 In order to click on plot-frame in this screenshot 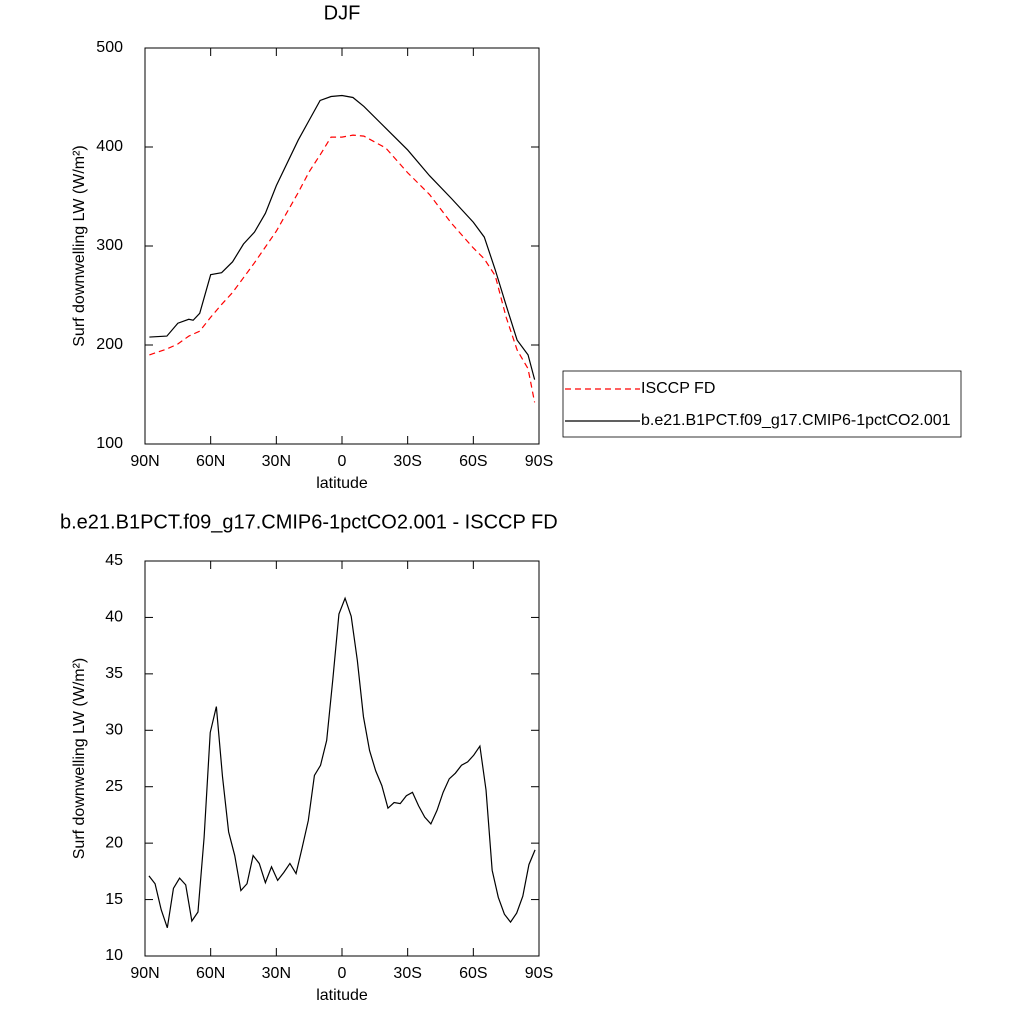, I will do `click(342, 758)`.